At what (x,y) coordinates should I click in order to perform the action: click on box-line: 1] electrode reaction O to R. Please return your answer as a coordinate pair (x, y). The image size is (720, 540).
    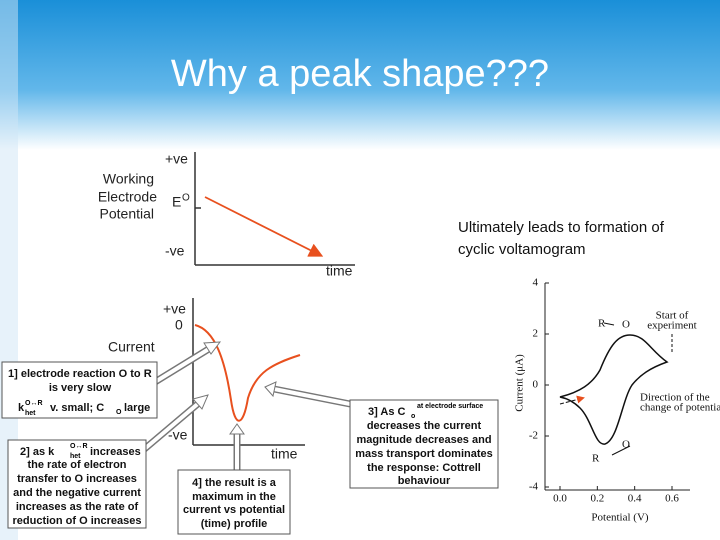
    Looking at the image, I should click on (80, 374).